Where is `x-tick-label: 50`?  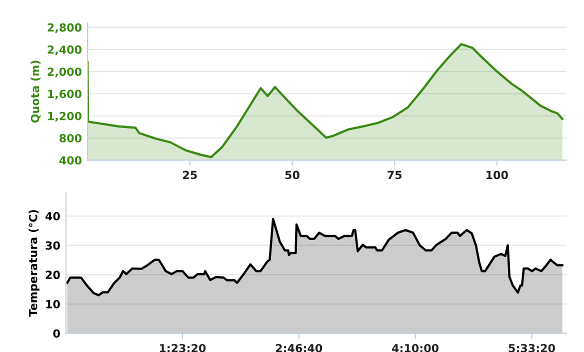 x-tick-label: 50 is located at coordinates (292, 175).